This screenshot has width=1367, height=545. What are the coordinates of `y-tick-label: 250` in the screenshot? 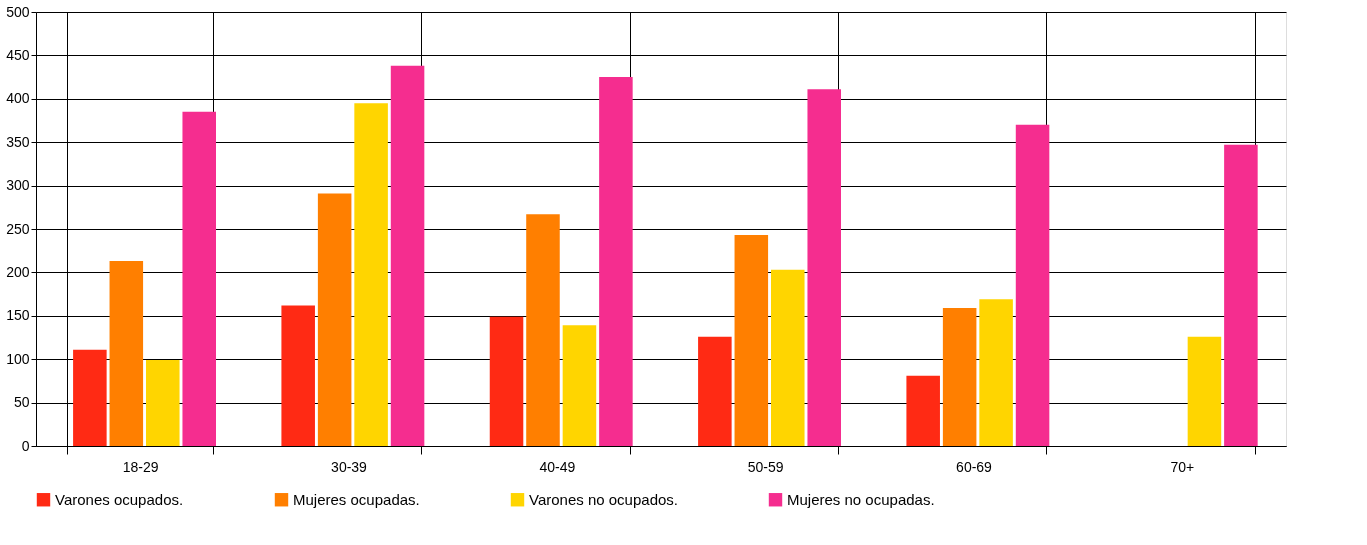 It's located at (18, 228).